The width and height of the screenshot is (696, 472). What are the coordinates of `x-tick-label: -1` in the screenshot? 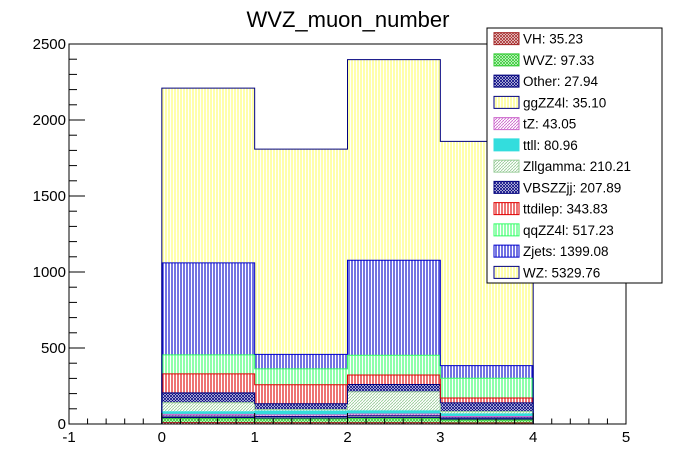 It's located at (68, 437).